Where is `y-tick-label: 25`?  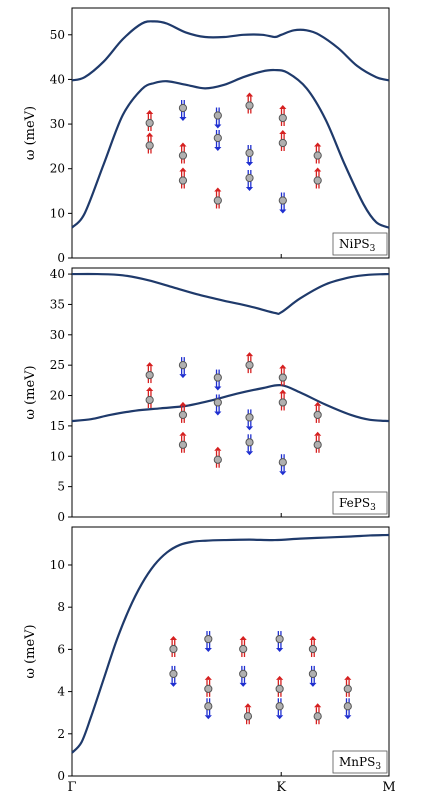 y-tick-label: 25 is located at coordinates (57, 365).